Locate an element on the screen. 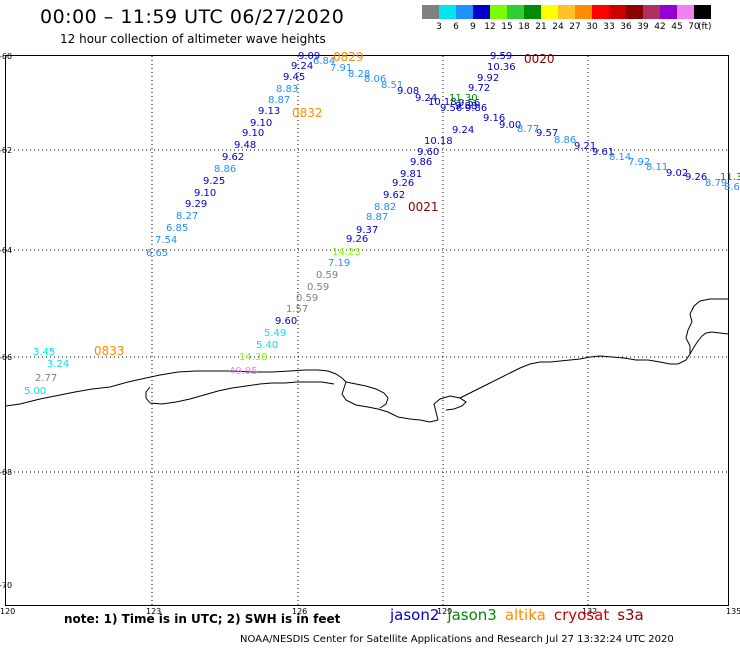 Image resolution: width=740 pixels, height=650 pixels. wave-height-point: 9.72 is located at coordinates (479, 88).